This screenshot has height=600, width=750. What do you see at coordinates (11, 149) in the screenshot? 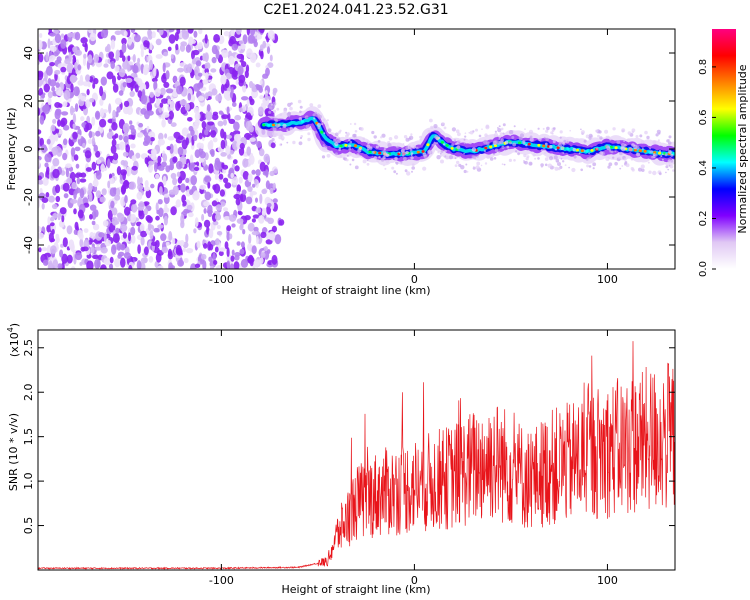
I see `spectrogram-ylabel: Frequency (Hz)` at bounding box center [11, 149].